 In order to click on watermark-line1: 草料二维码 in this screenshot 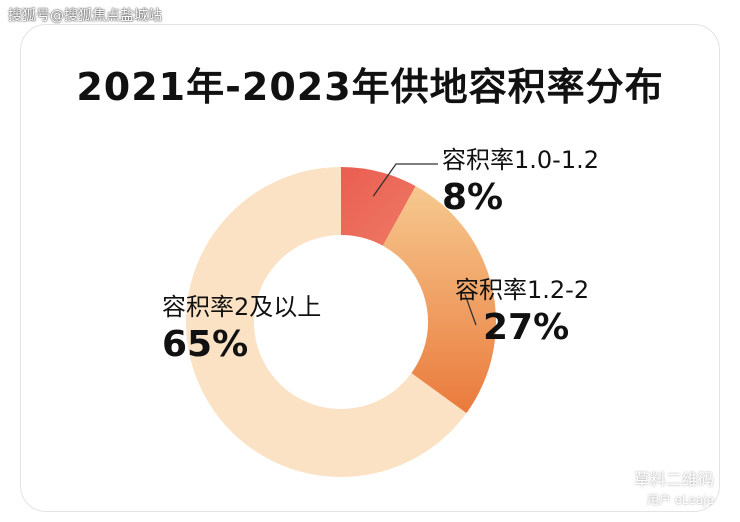, I will do `click(673, 479)`.